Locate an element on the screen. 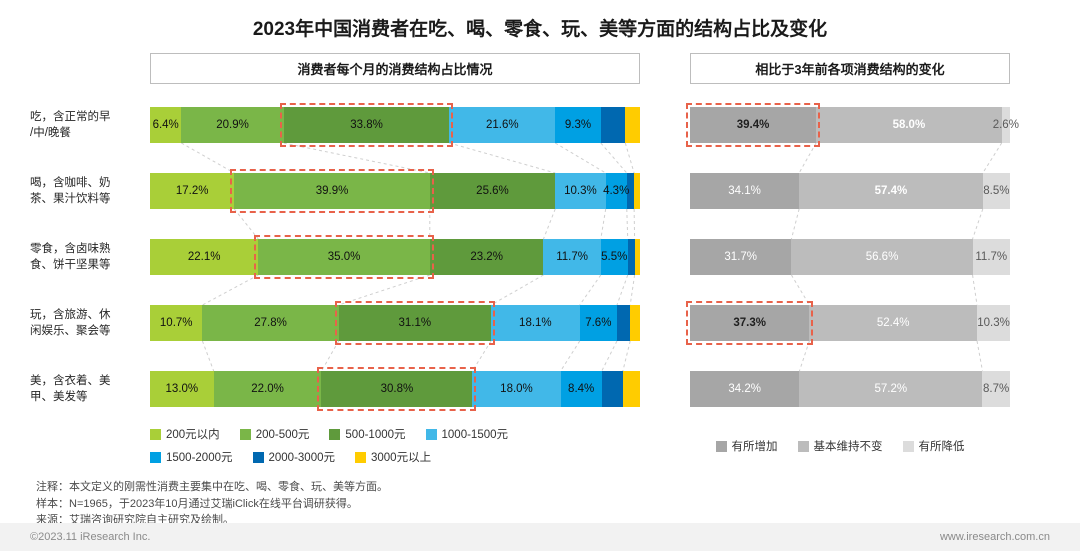 This screenshot has width=1080, height=551. stacked-bar: 6.4% 20.9% 33.8% 21.6% 9.3% is located at coordinates (395, 125).